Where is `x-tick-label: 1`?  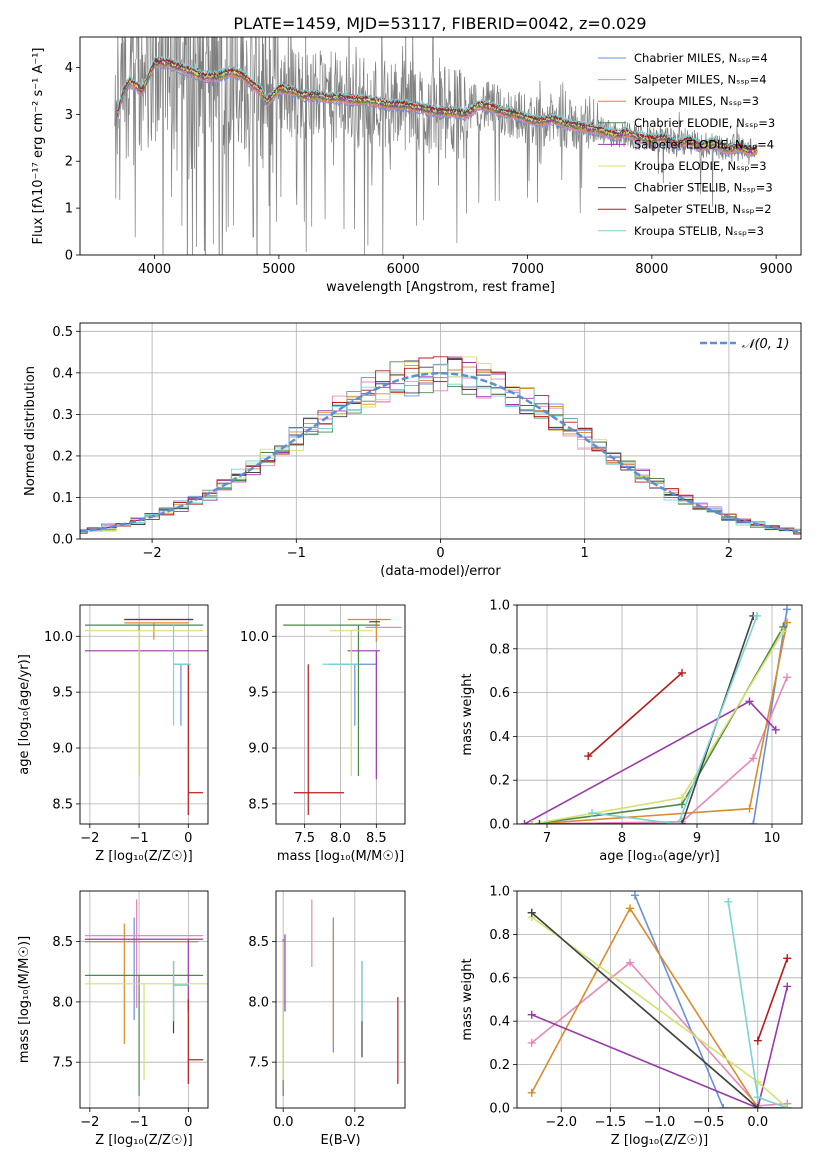 x-tick-label: 1 is located at coordinates (585, 553).